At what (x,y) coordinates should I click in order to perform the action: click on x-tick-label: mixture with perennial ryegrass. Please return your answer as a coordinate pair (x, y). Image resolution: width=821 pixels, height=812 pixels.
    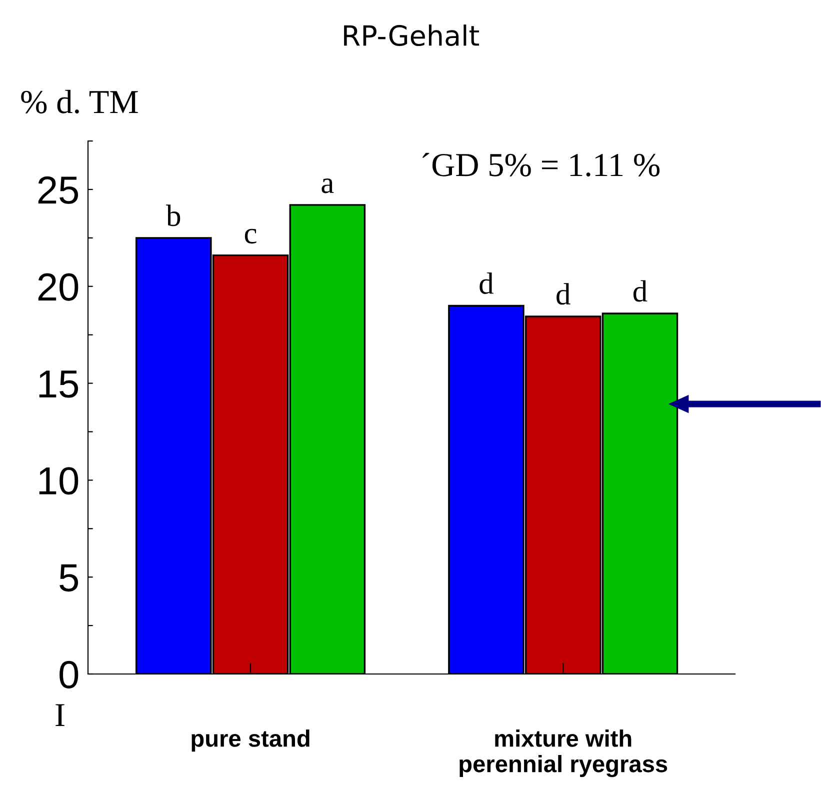
    Looking at the image, I should click on (564, 754).